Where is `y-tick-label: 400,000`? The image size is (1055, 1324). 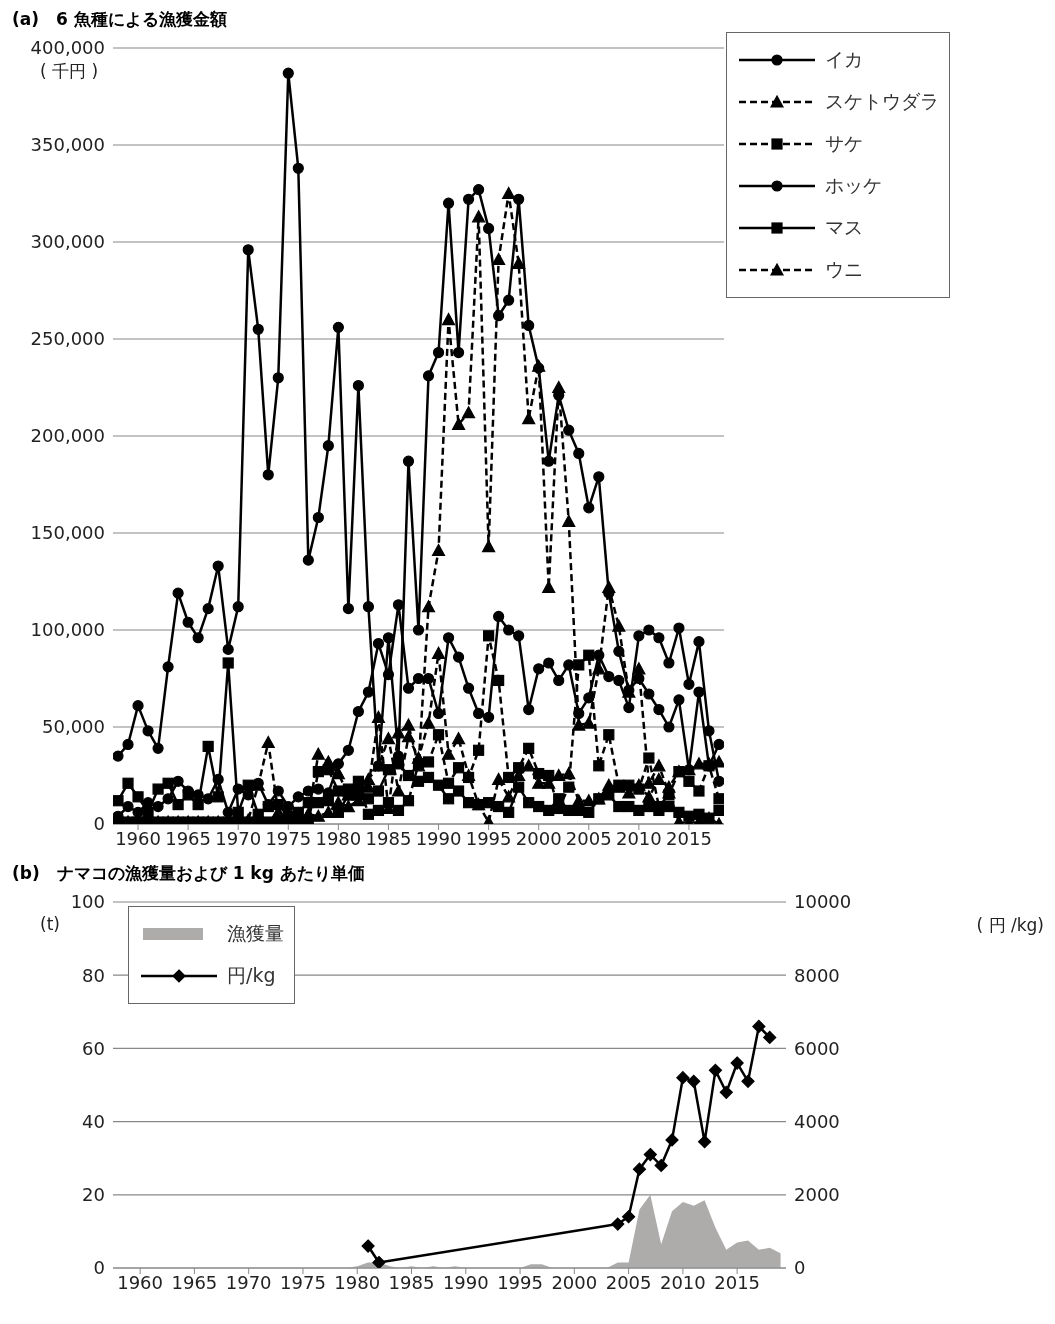
y-tick-label: 400,000 is located at coordinates (67, 48).